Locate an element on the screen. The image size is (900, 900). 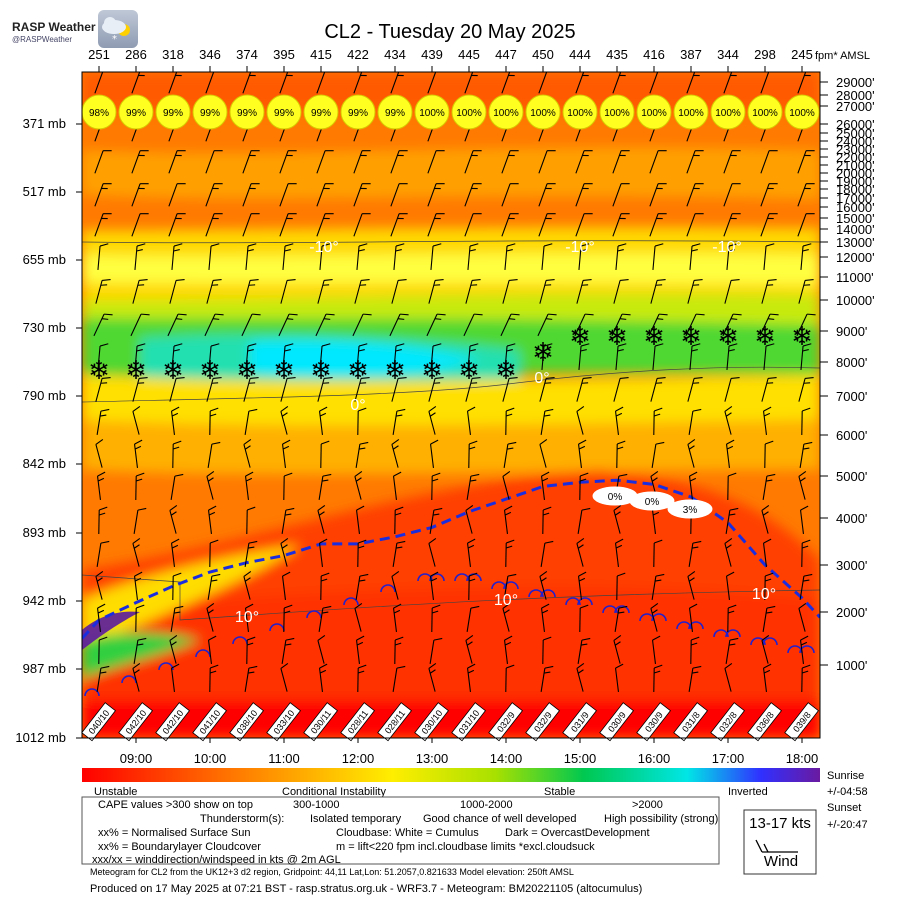
rasp-logo: RASP Weather @RASPWeather * is located at coordinates (75, 28).